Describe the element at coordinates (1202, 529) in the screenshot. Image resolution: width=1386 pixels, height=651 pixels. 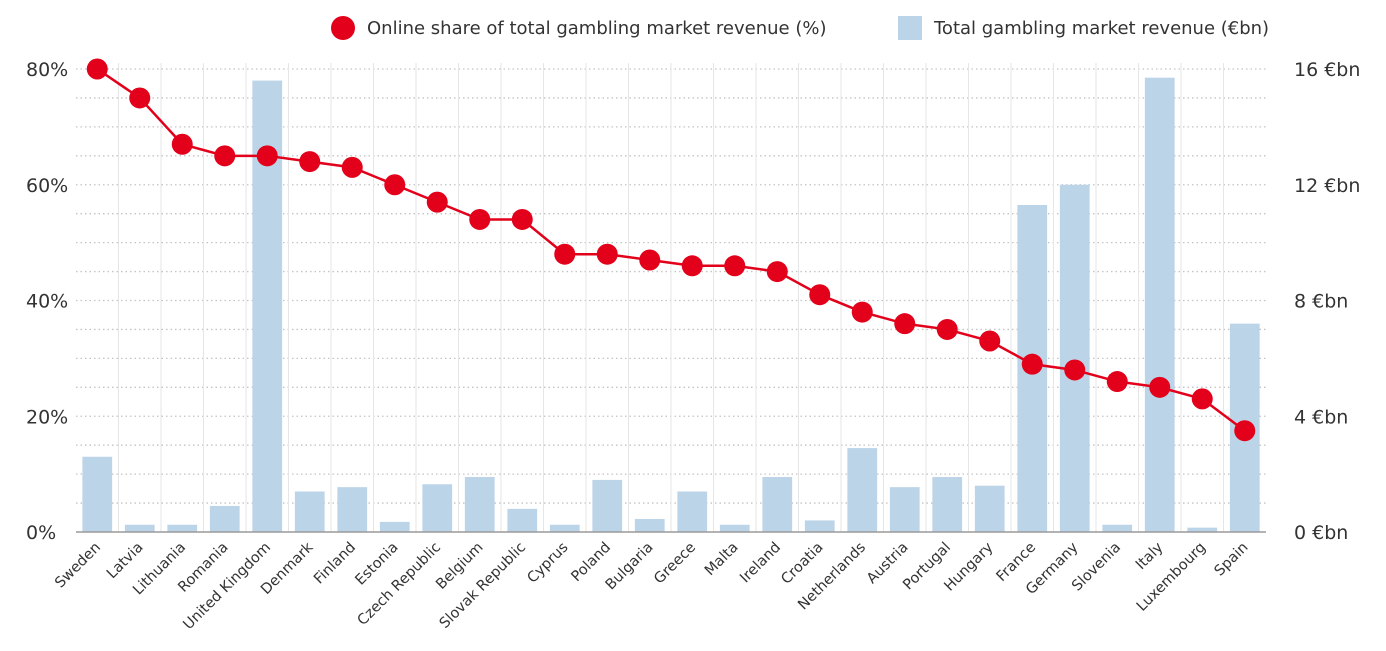
I see `bar-luxembourg` at that location.